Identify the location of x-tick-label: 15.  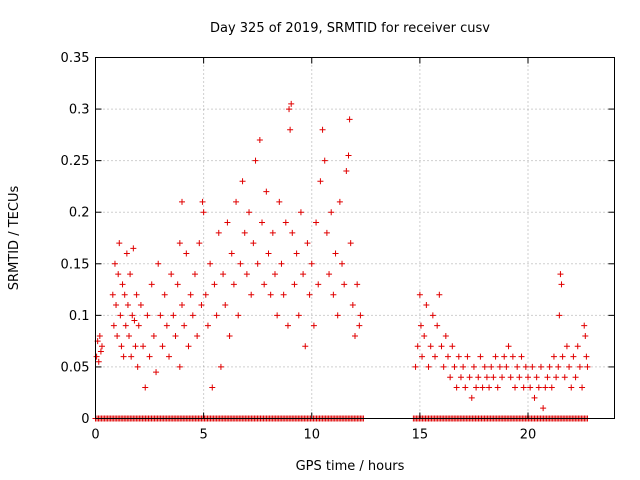
(420, 435).